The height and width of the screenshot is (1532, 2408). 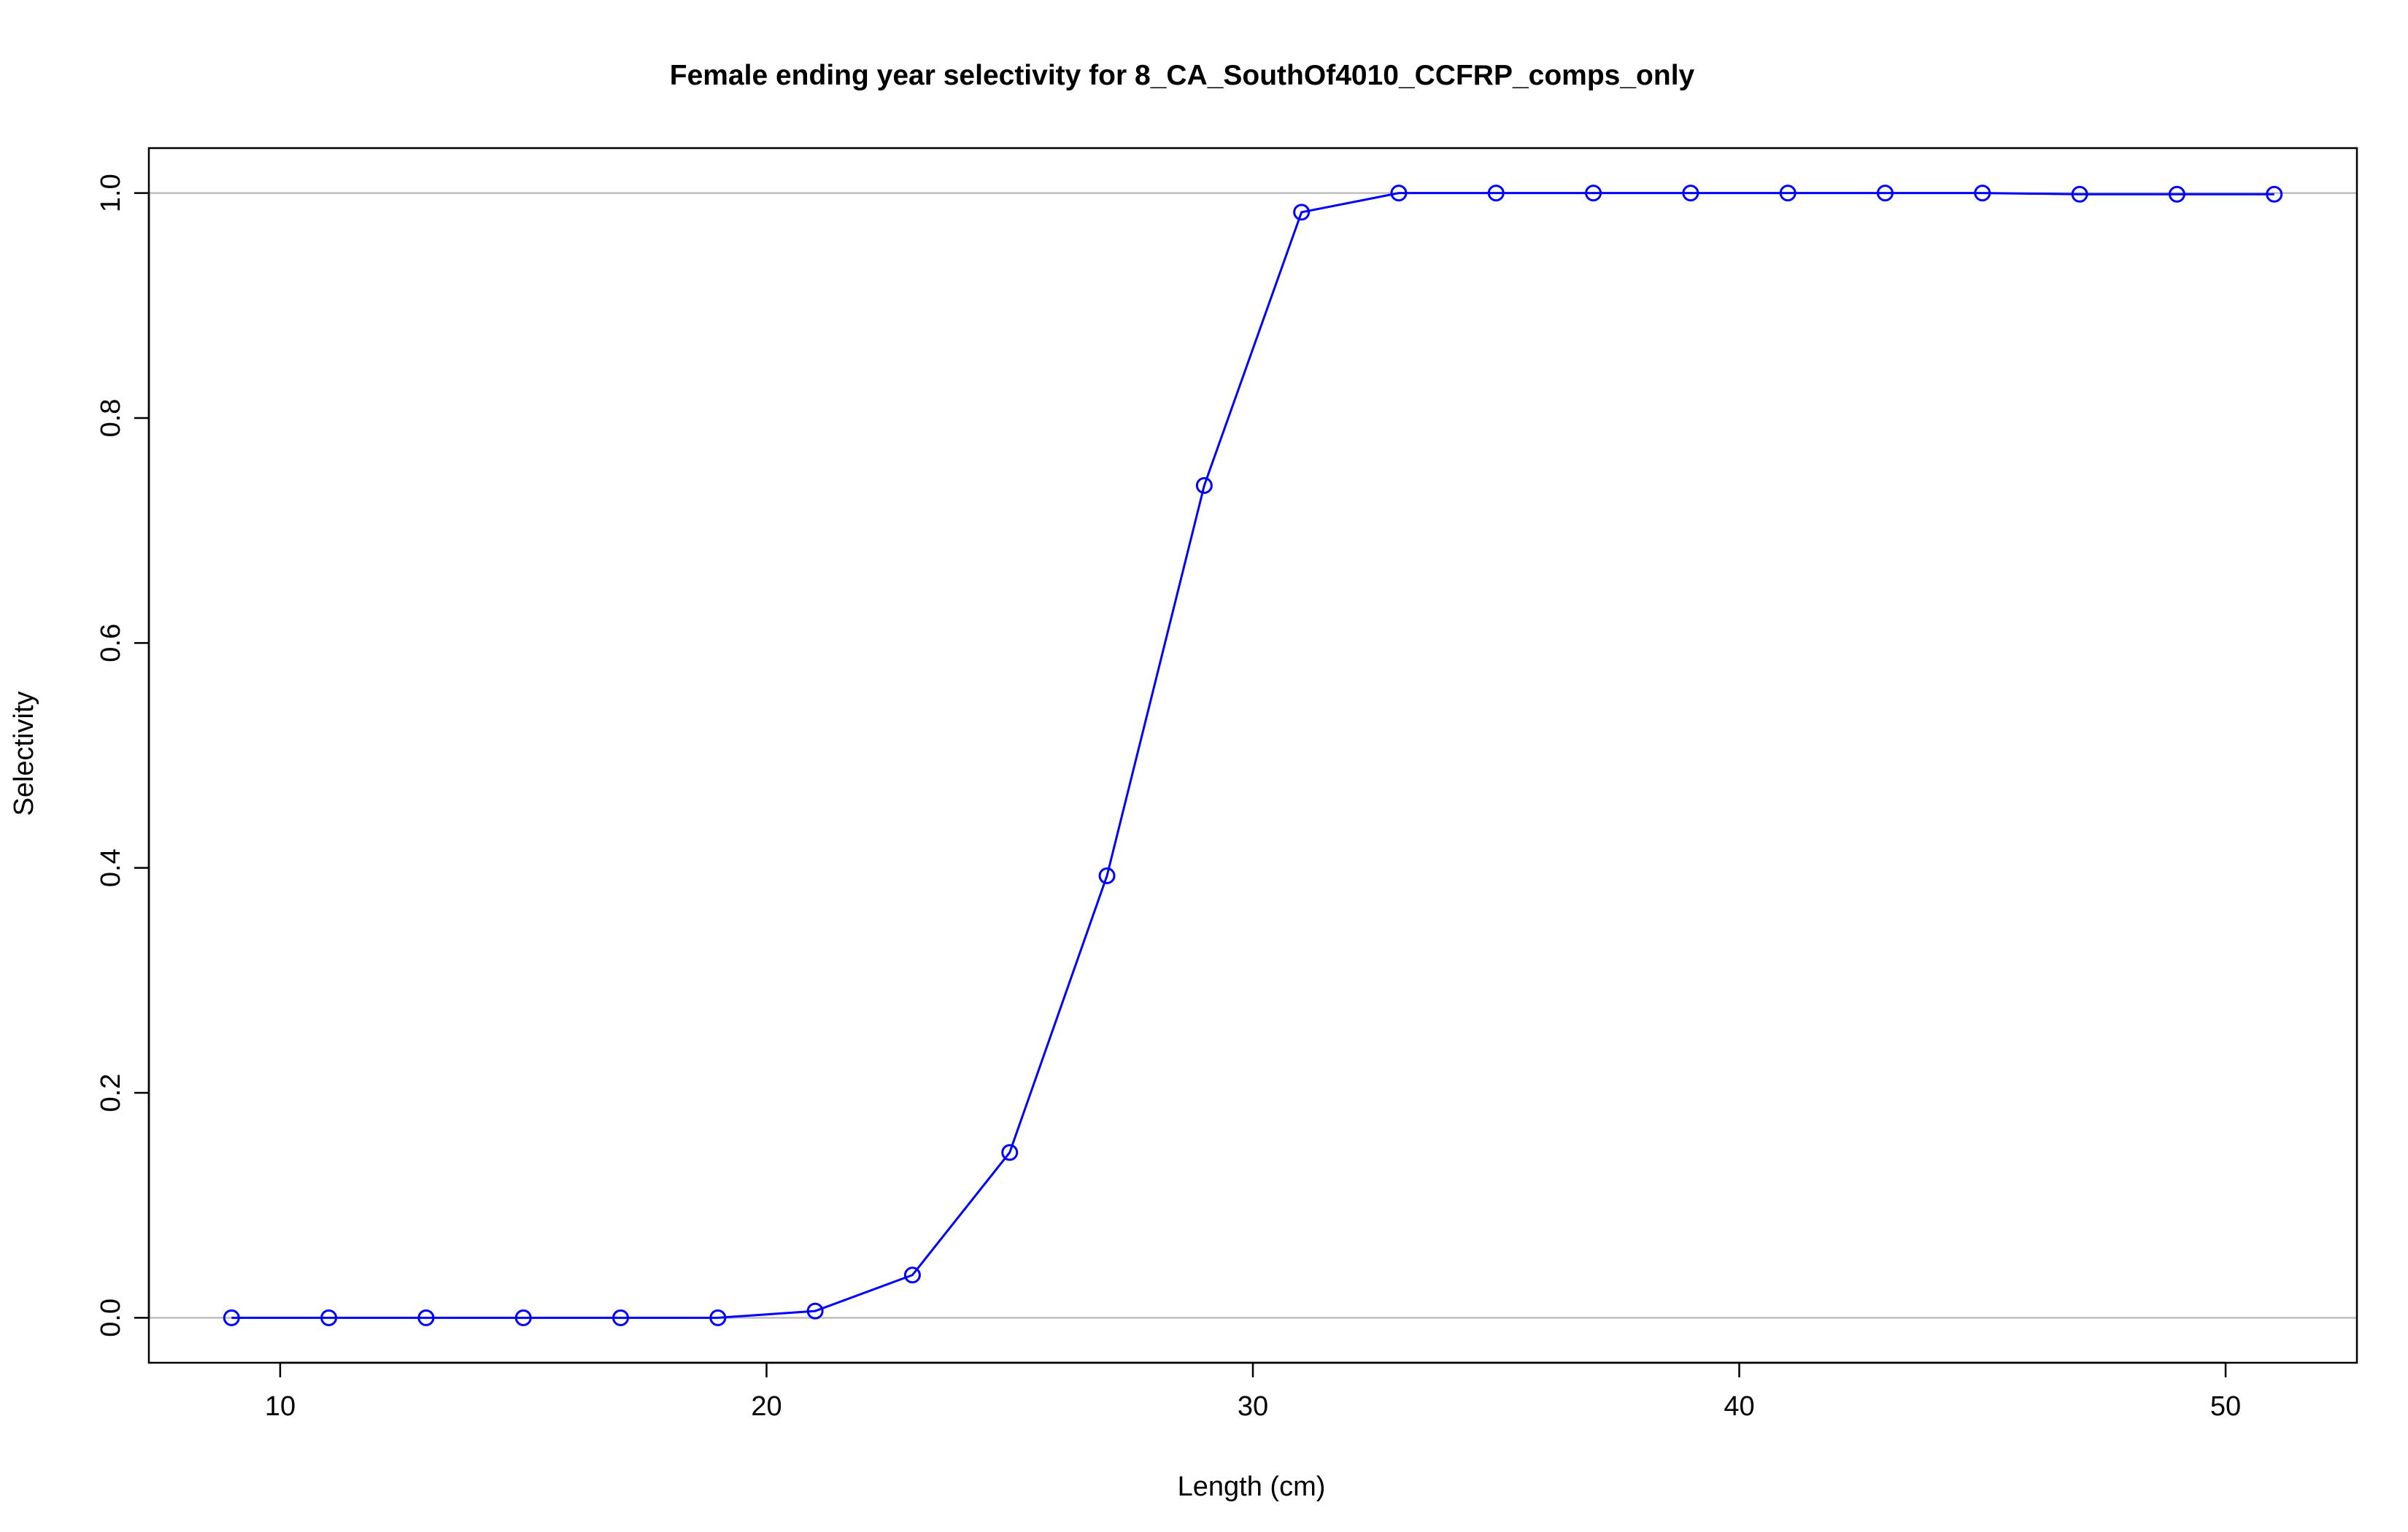 What do you see at coordinates (2225, 1407) in the screenshot?
I see `x-tick-label: 50` at bounding box center [2225, 1407].